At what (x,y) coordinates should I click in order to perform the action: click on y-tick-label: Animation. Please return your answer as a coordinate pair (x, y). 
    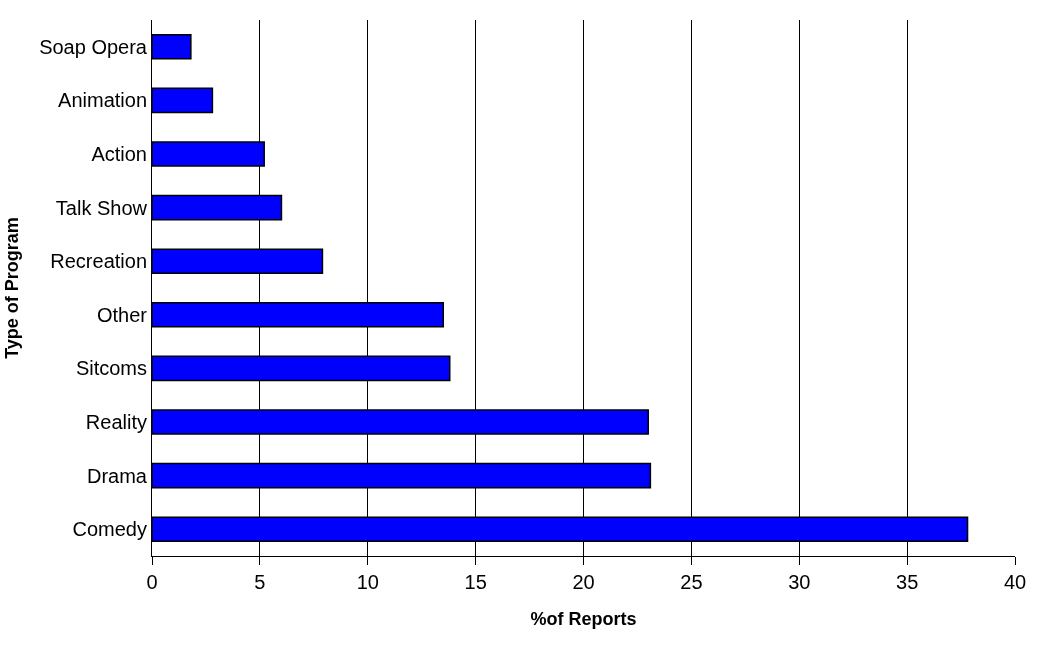
    Looking at the image, I should click on (102, 100).